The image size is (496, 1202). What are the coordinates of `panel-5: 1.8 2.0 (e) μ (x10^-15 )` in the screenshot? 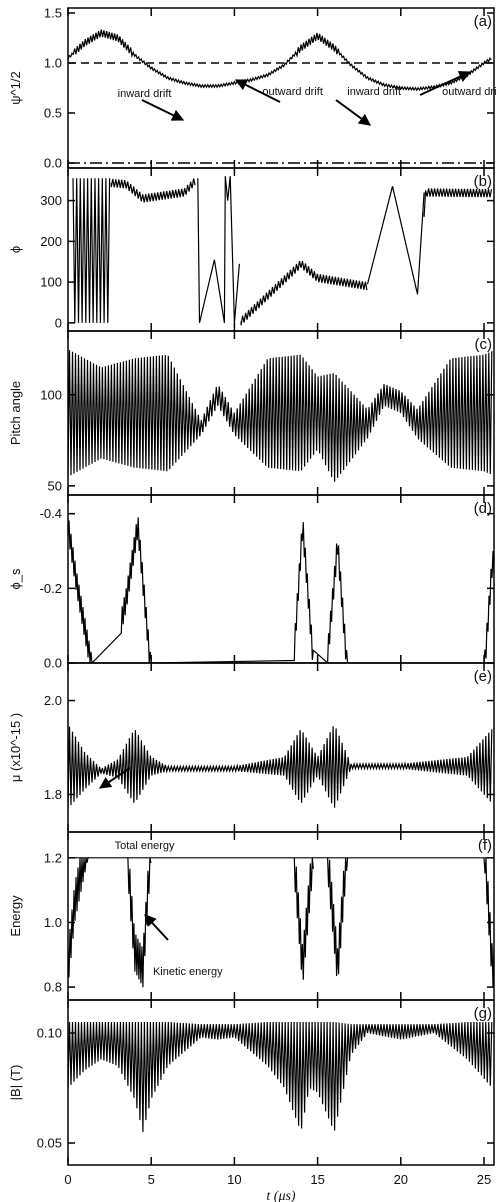 It's located at (251, 747).